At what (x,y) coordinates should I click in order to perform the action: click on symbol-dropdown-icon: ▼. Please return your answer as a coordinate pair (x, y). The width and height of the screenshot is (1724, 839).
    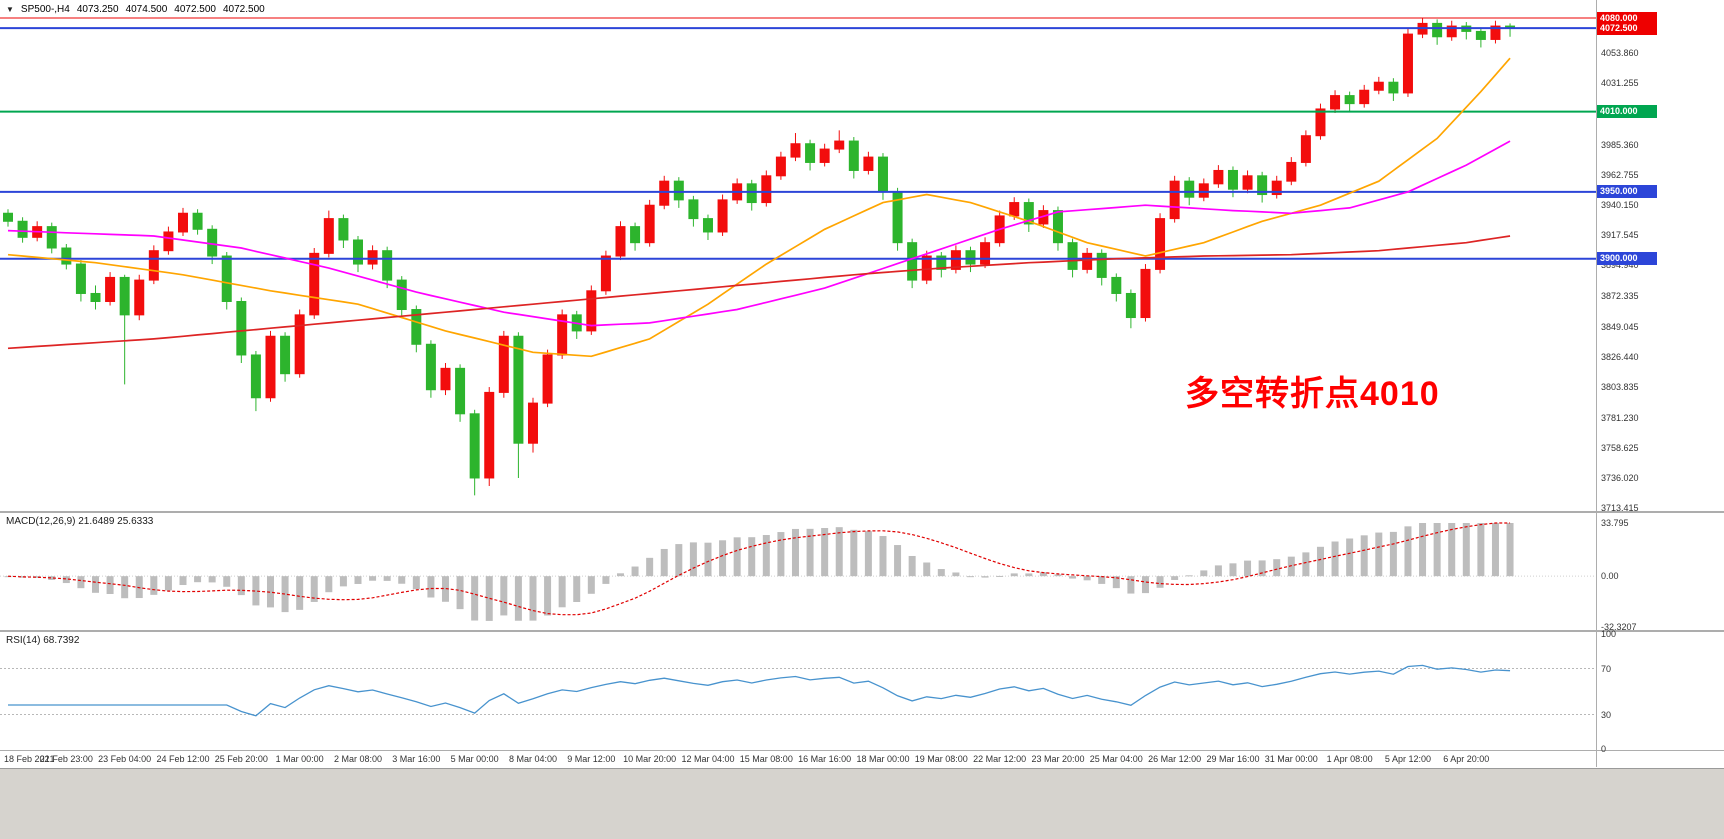
    Looking at the image, I should click on (10, 9).